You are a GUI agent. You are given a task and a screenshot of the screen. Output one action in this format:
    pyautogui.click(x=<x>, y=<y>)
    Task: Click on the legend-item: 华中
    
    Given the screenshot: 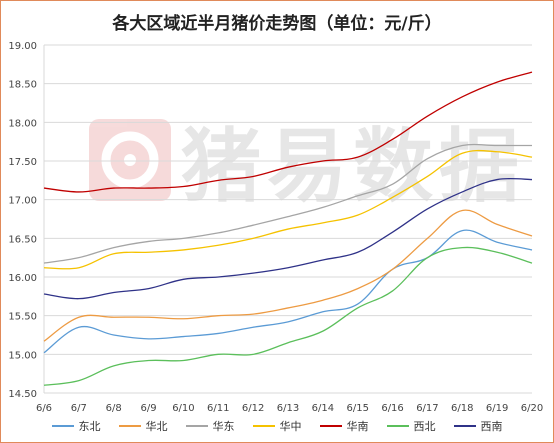 What is the action you would take?
    pyautogui.click(x=277, y=426)
    